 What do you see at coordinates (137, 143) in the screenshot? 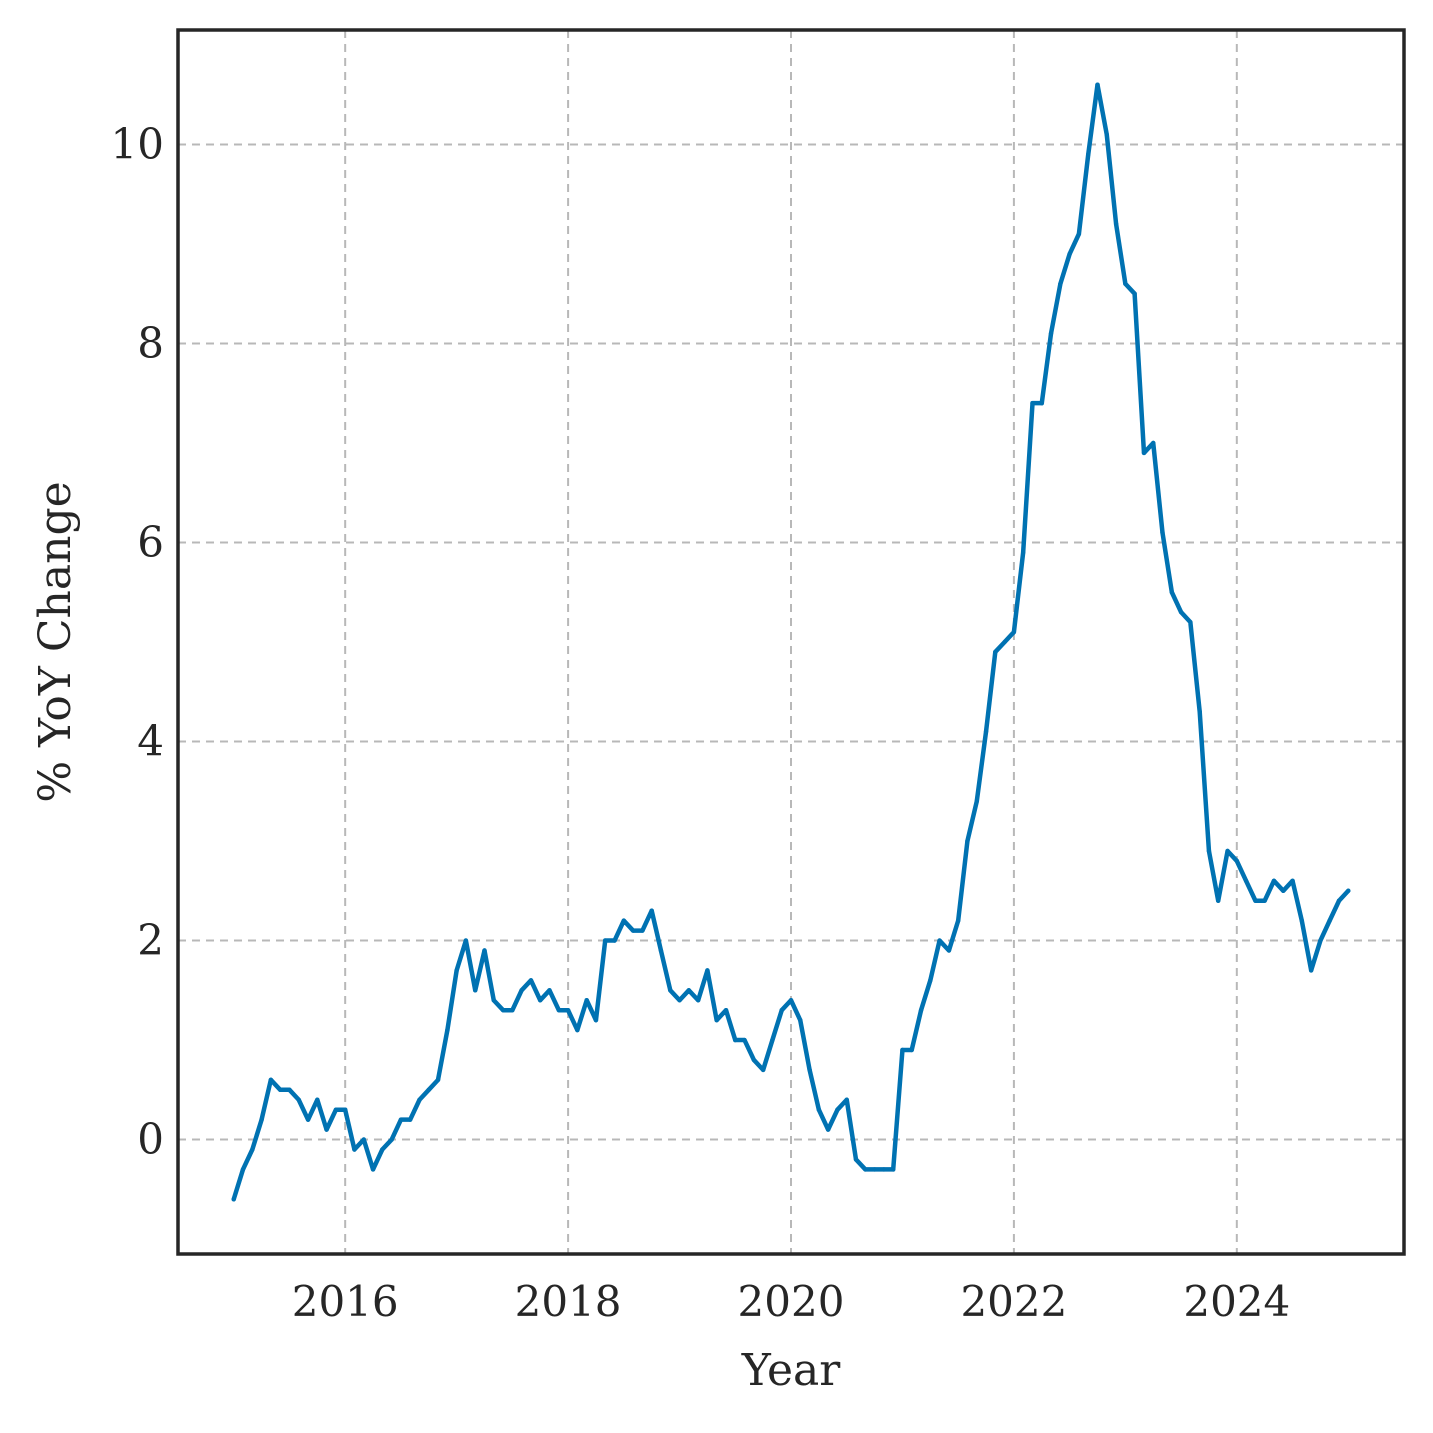
I see `y-tick-label: 10` at bounding box center [137, 143].